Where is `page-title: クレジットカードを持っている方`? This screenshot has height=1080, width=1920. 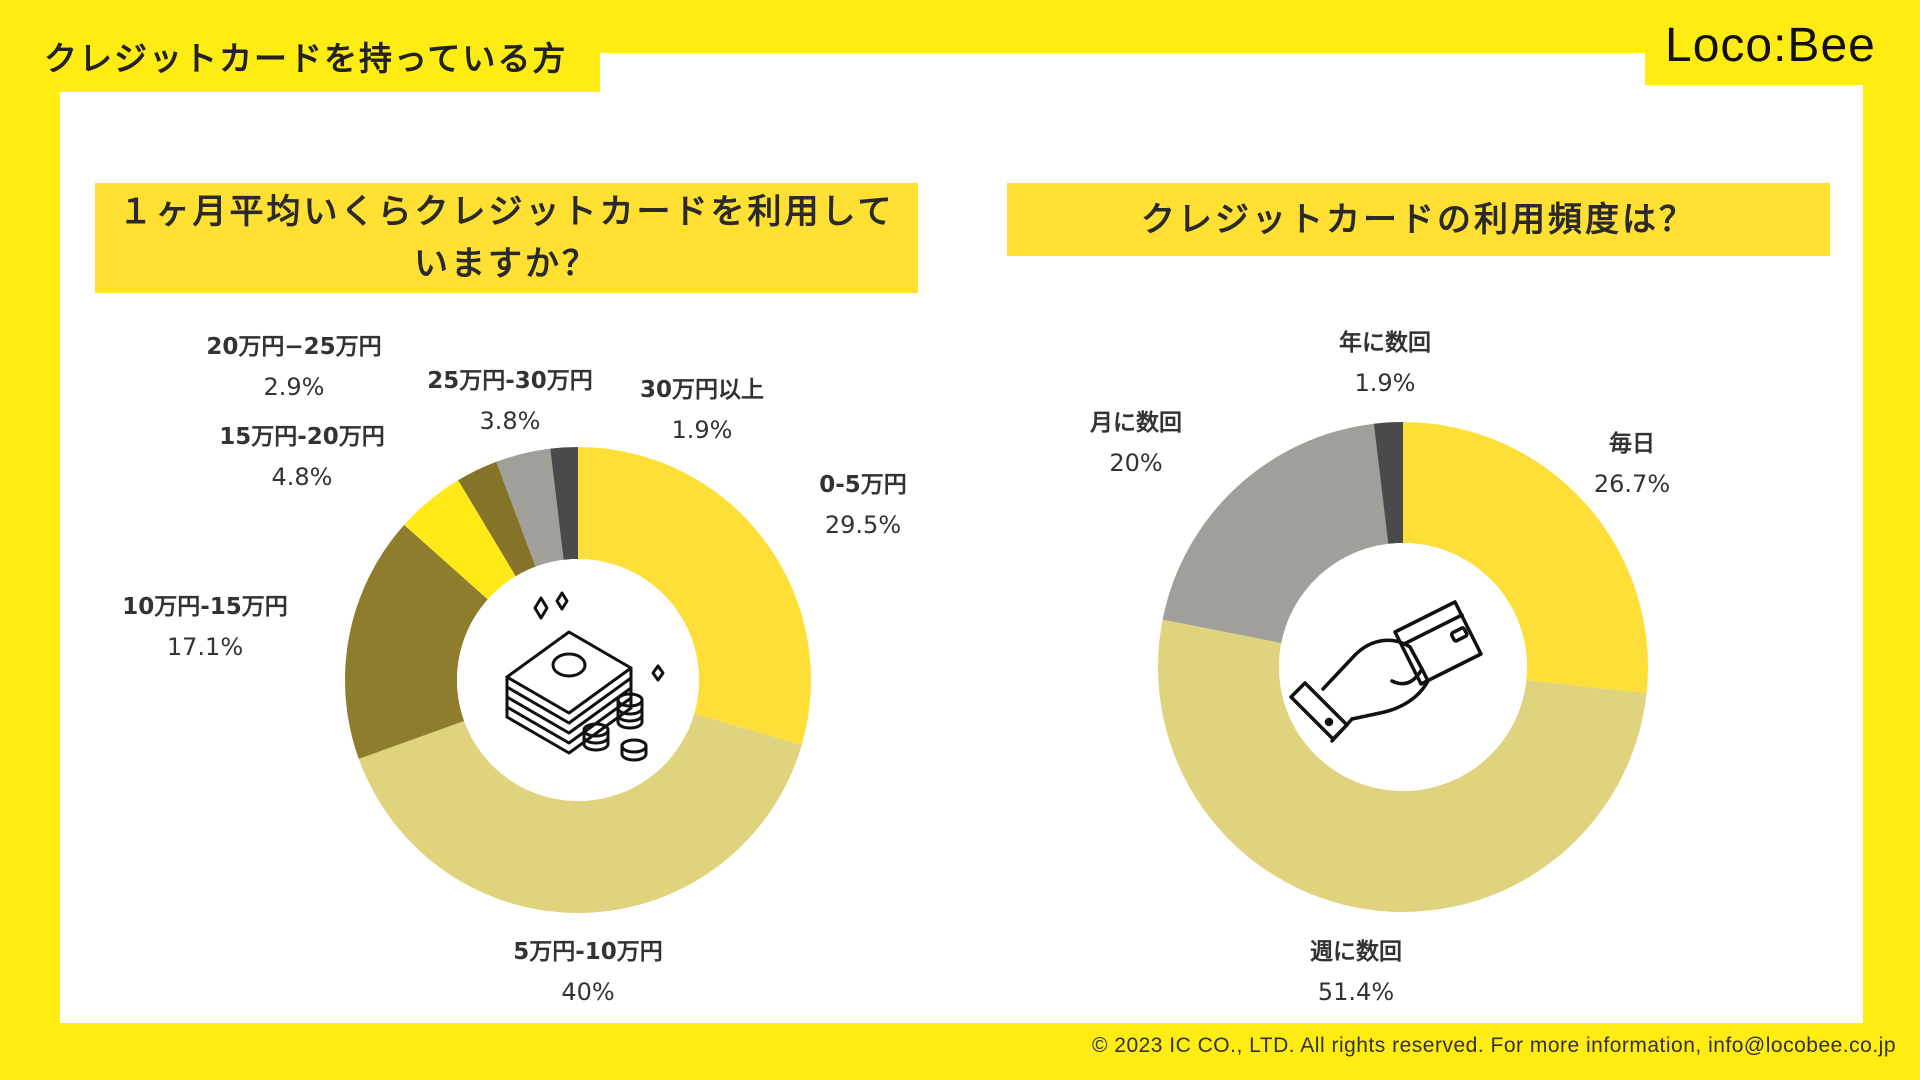 page-title: クレジットカードを持っている方 is located at coordinates (300, 46).